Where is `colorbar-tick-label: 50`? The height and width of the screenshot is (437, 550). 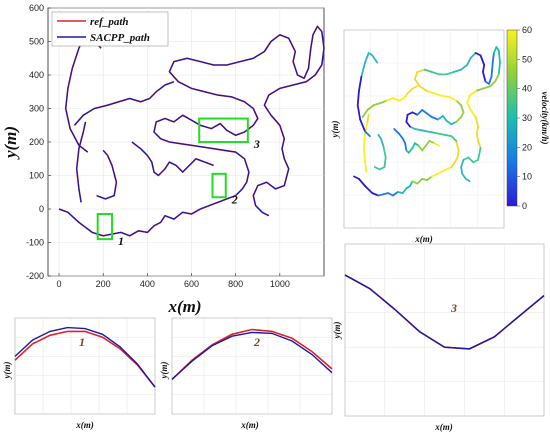 colorbar-tick-label: 50 is located at coordinates (527, 59).